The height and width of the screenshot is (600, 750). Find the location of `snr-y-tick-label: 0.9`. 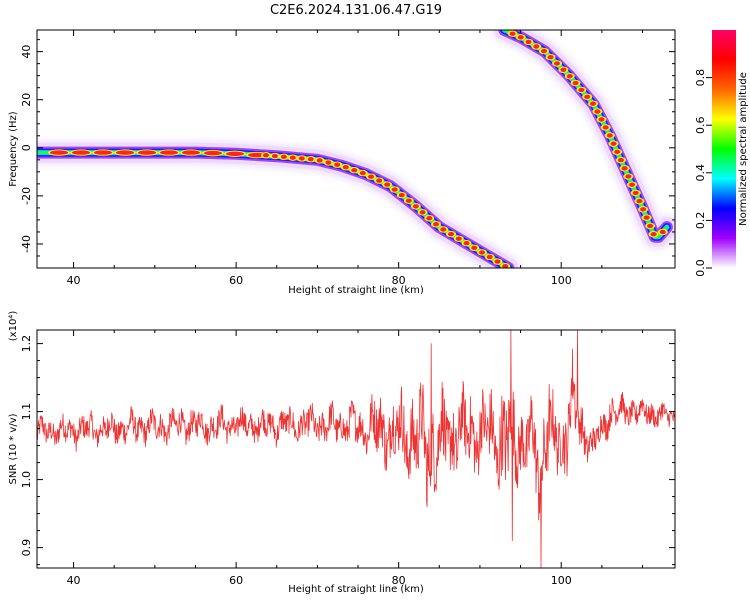

snr-y-tick-label: 0.9 is located at coordinates (26, 548).